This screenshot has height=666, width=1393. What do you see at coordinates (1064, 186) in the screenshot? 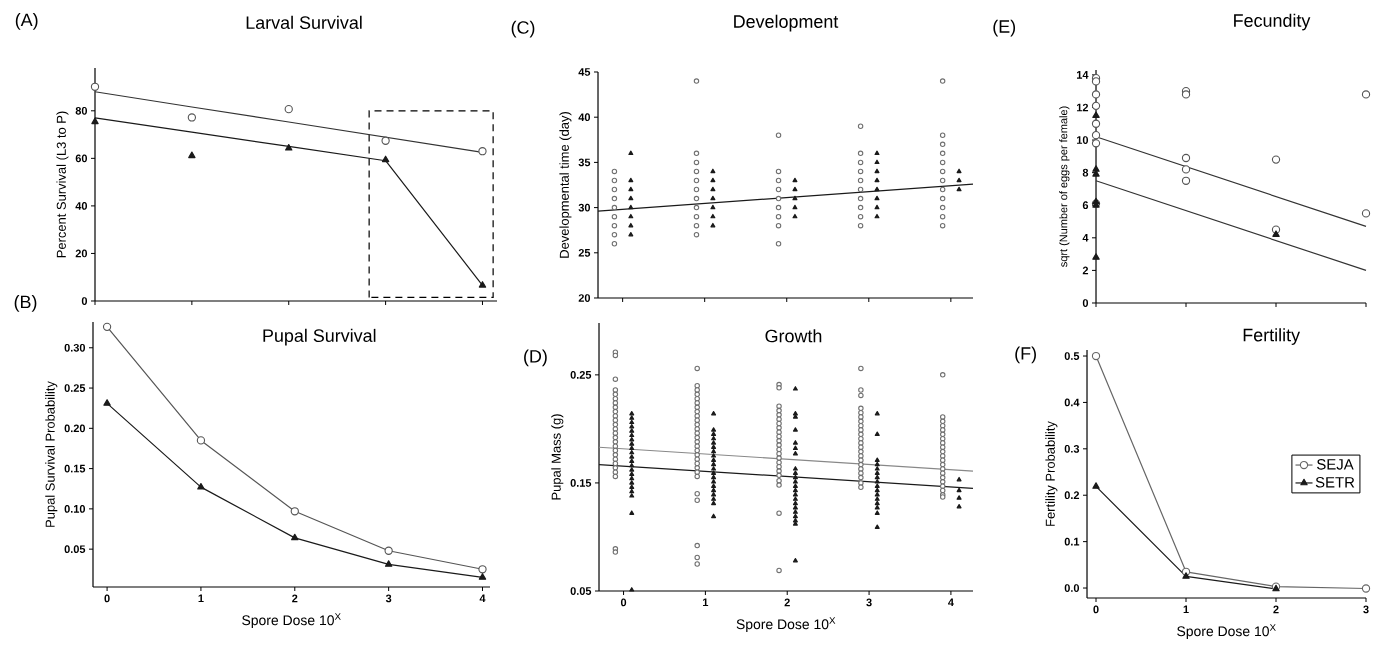
I see `y-axis-title: sqrt (Number of eggs per female)` at bounding box center [1064, 186].